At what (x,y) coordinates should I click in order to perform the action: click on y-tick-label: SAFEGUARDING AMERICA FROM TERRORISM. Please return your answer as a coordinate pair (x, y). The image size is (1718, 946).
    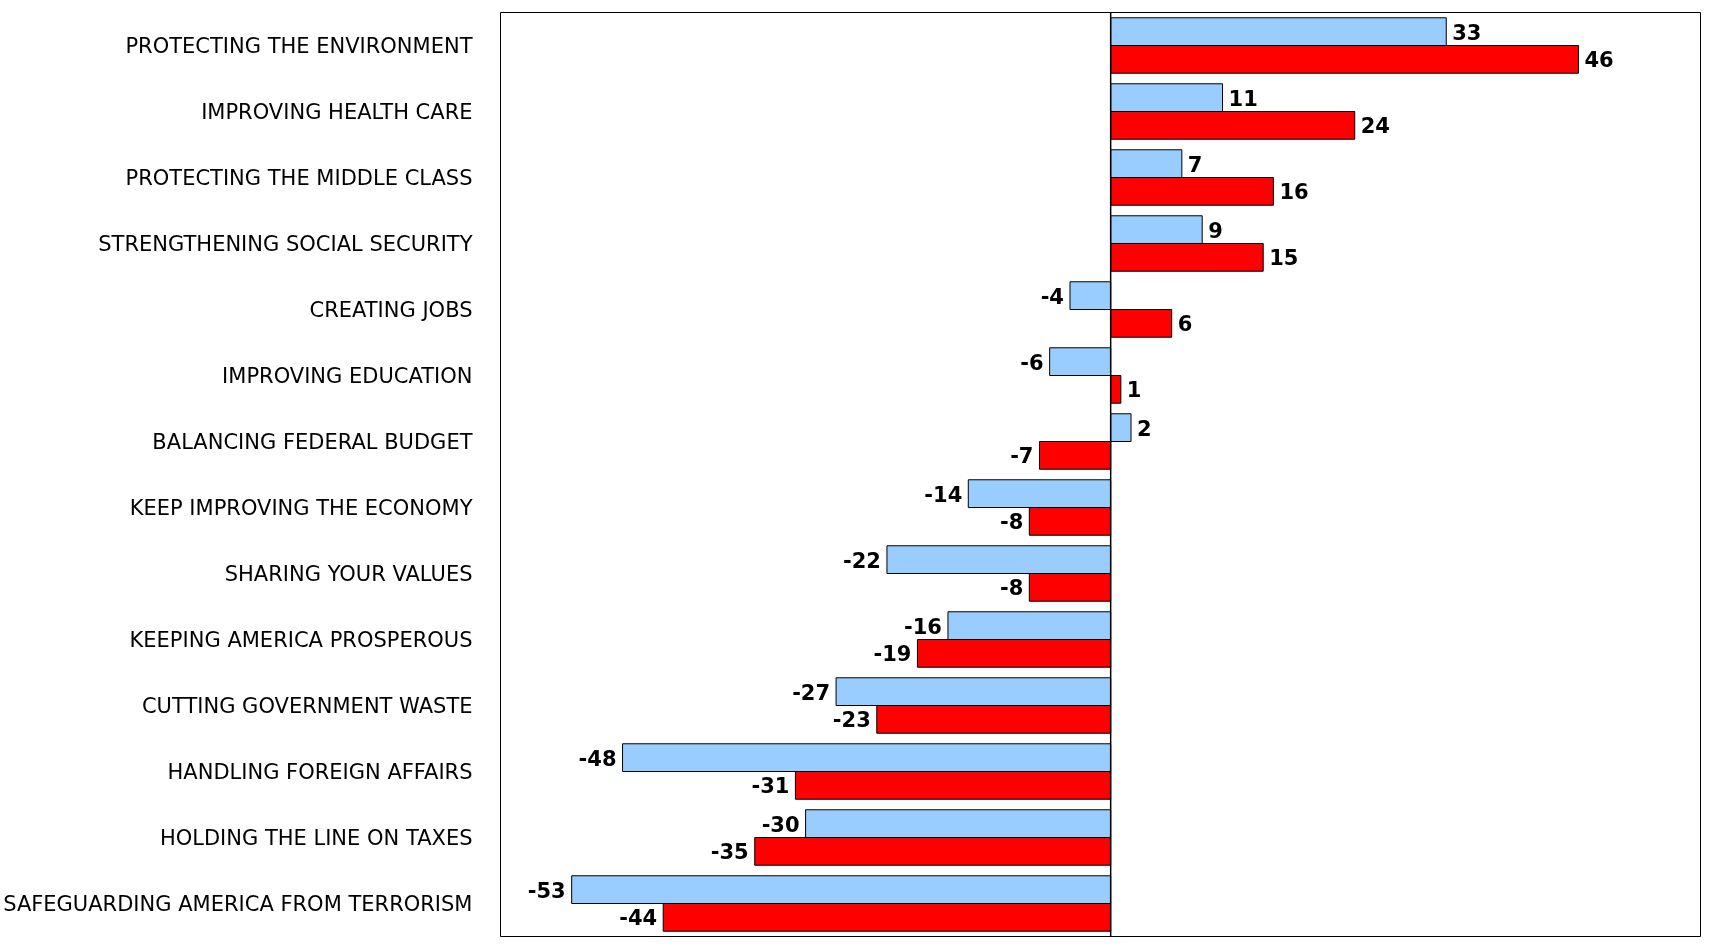
    Looking at the image, I should click on (238, 903).